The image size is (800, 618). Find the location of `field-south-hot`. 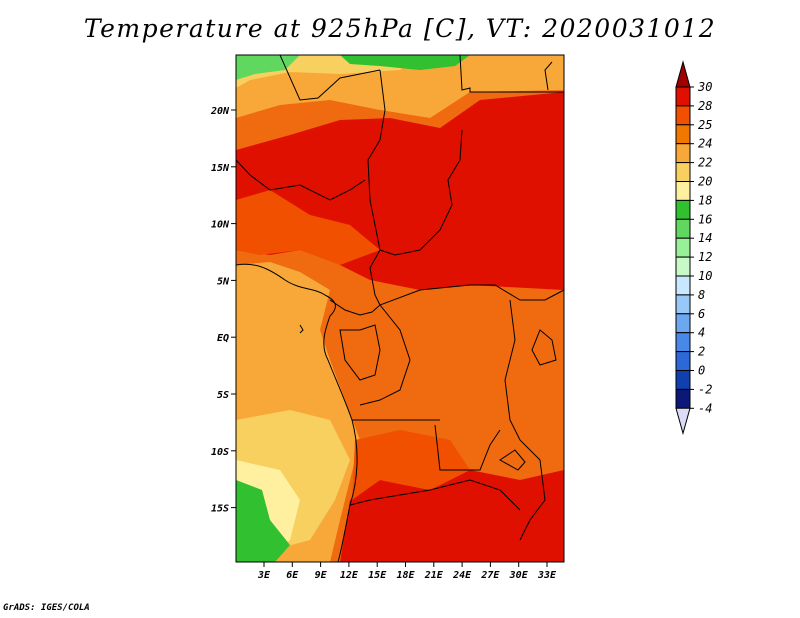

field-south-hot is located at coordinates (452, 516).